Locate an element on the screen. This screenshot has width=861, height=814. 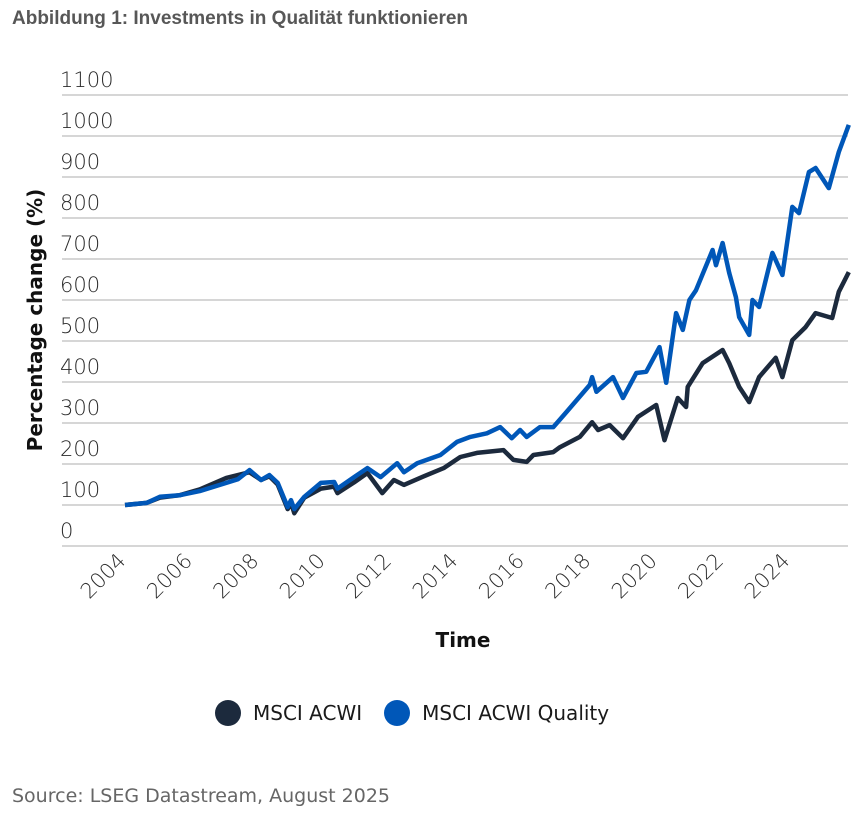
x-tick-label: 2016 is located at coordinates (501, 576).